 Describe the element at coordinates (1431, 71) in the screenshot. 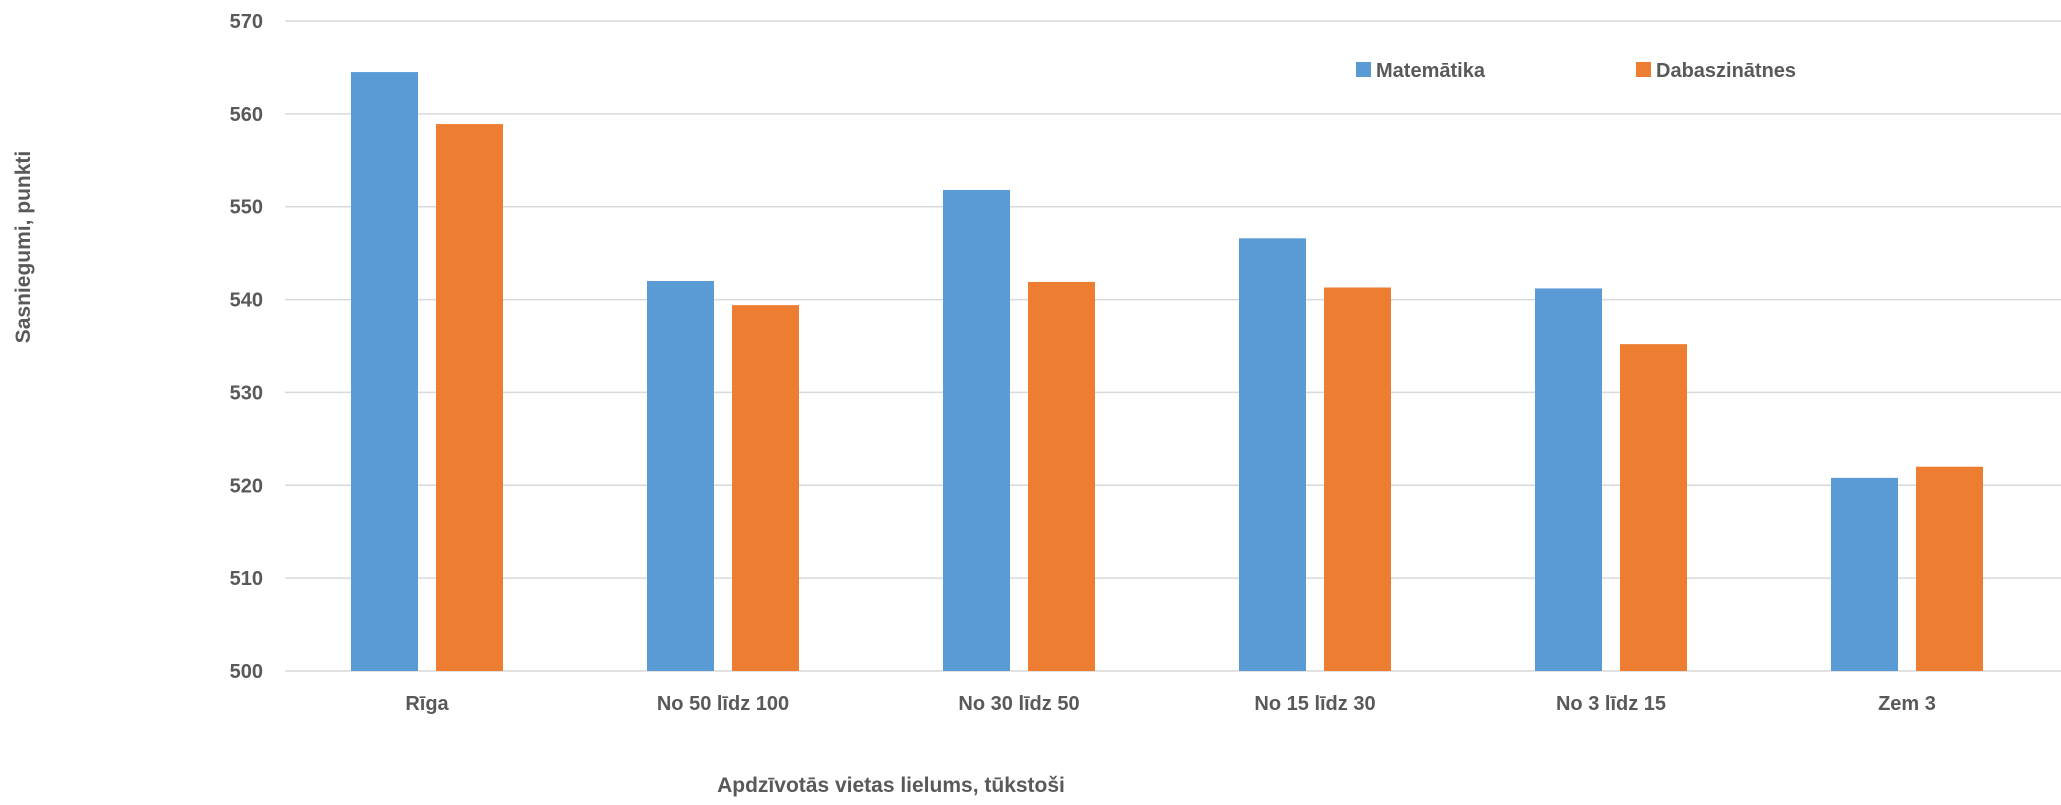

I see `legend-label-0: Matemātika` at that location.